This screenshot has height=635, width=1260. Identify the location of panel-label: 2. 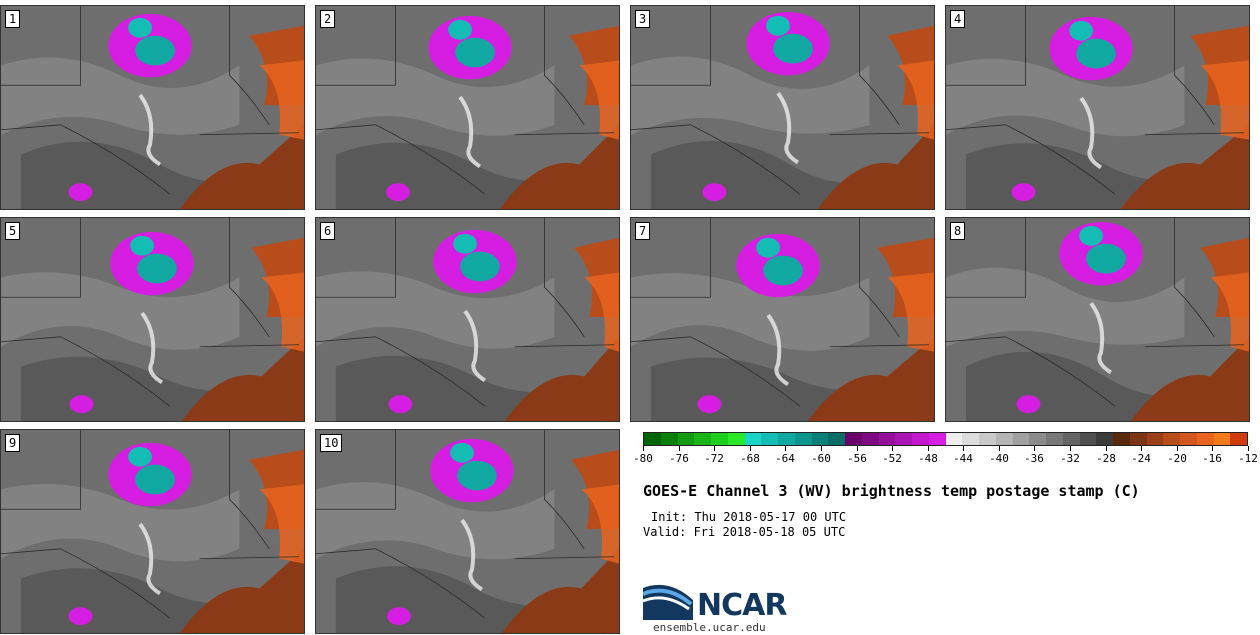
(328, 19).